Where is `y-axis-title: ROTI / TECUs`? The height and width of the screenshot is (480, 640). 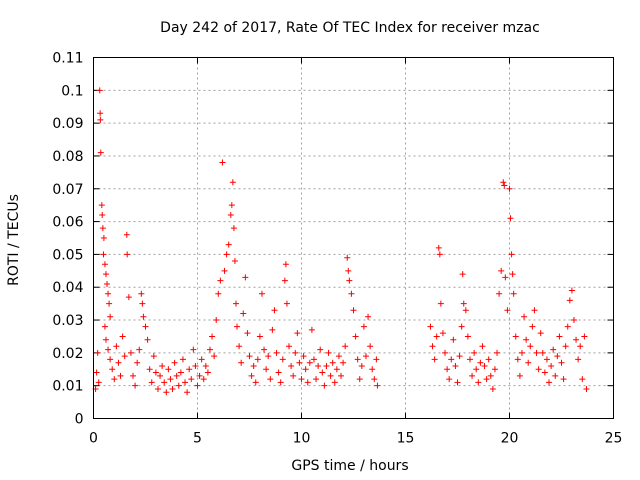 y-axis-title: ROTI / TECUs is located at coordinates (14, 240).